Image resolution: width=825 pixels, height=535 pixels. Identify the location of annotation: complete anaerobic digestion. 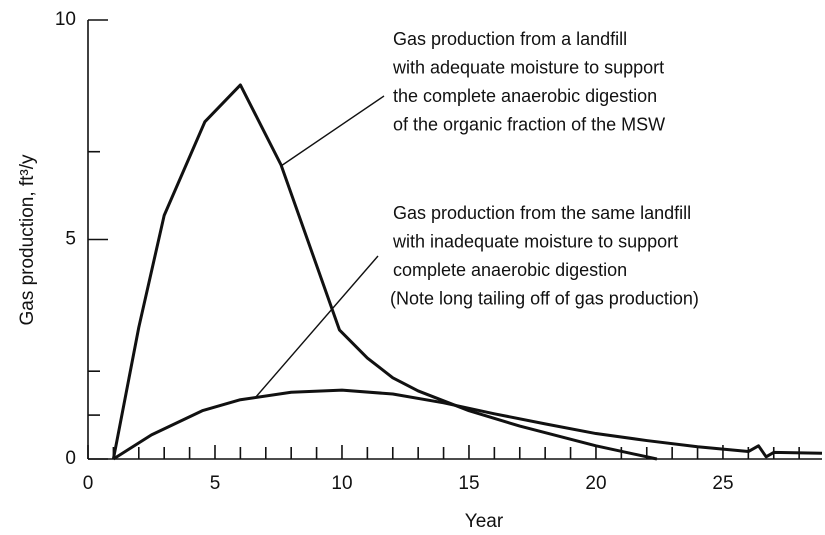
(510, 270).